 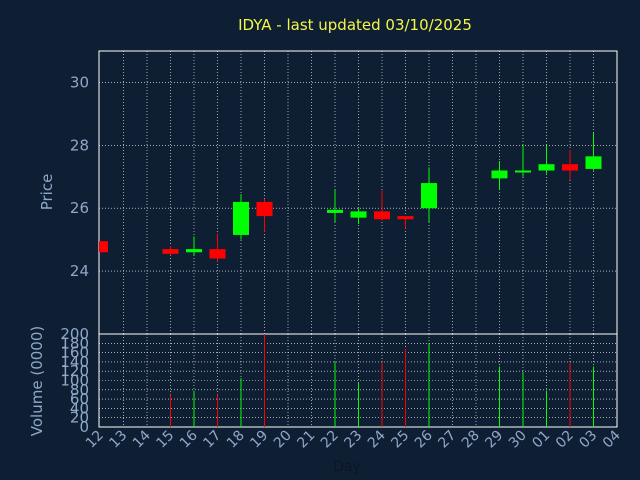 I want to click on x-tick-label: 03, so click(x=588, y=440).